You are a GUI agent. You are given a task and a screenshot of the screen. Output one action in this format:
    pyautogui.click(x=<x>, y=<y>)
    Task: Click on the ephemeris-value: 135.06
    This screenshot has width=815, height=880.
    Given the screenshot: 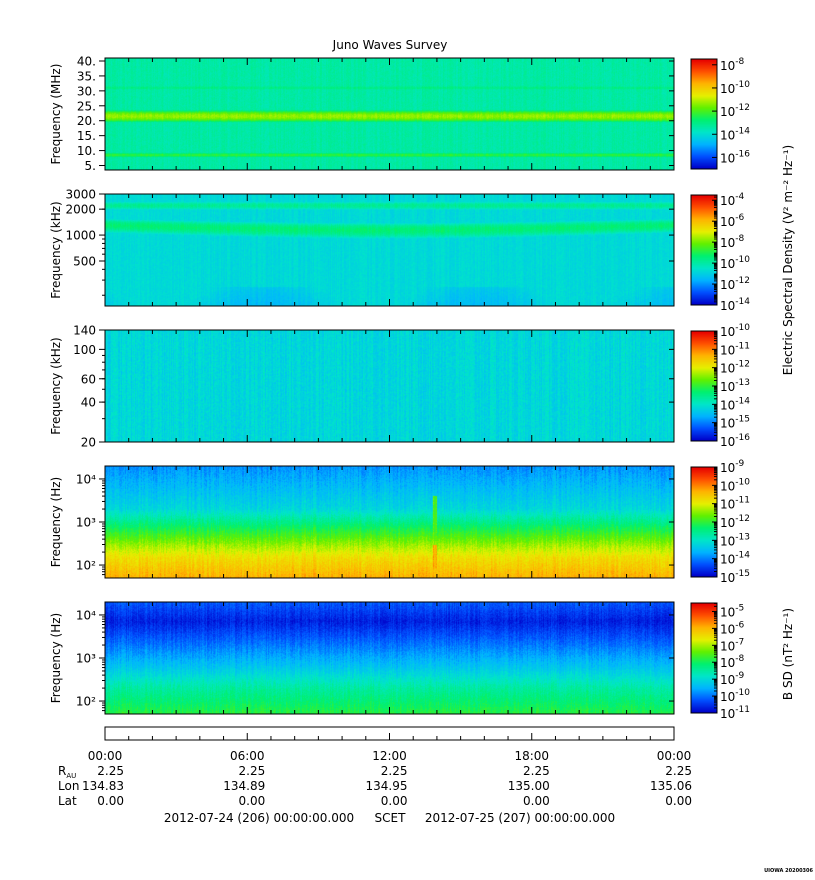 What is the action you would take?
    pyautogui.click(x=671, y=786)
    